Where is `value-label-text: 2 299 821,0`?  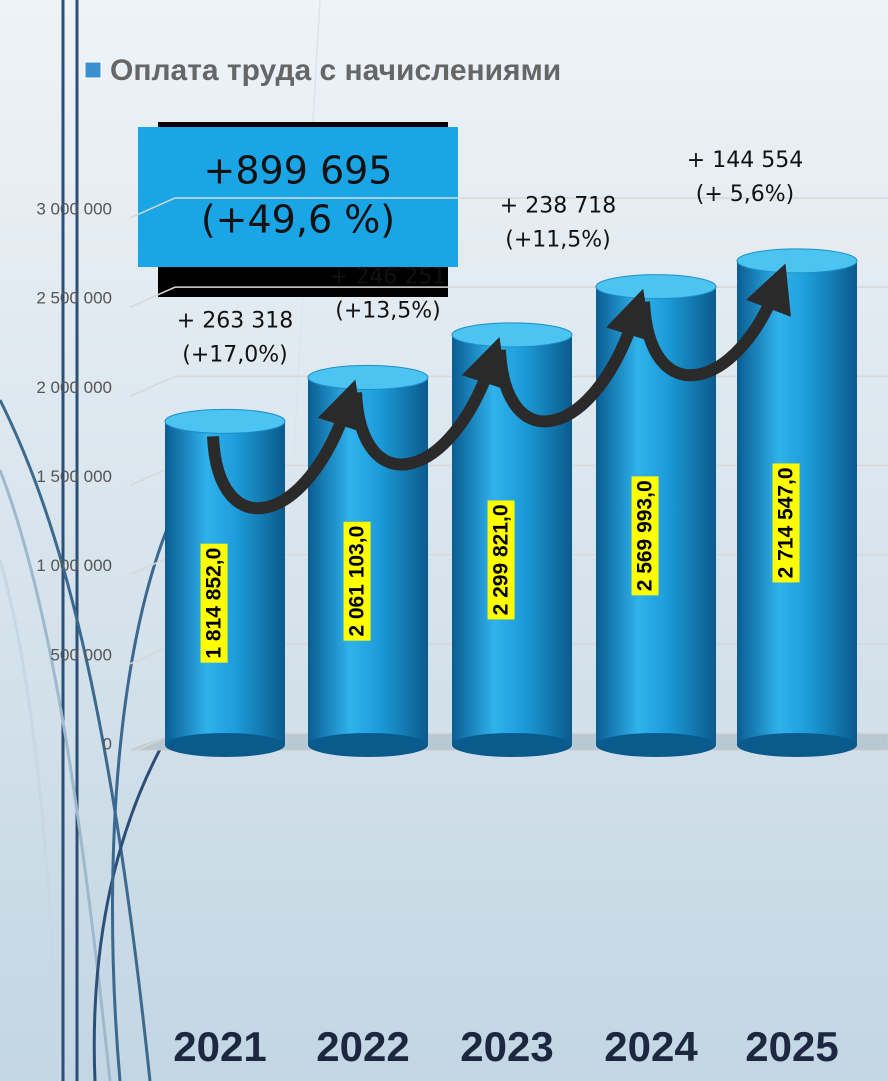 value-label-text: 2 299 821,0 is located at coordinates (501, 559).